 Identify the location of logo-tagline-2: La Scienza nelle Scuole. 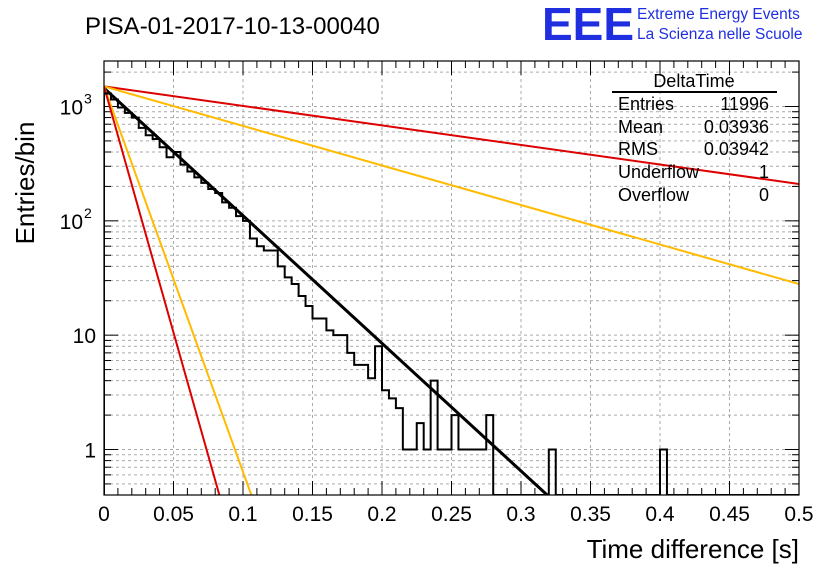
(719, 34).